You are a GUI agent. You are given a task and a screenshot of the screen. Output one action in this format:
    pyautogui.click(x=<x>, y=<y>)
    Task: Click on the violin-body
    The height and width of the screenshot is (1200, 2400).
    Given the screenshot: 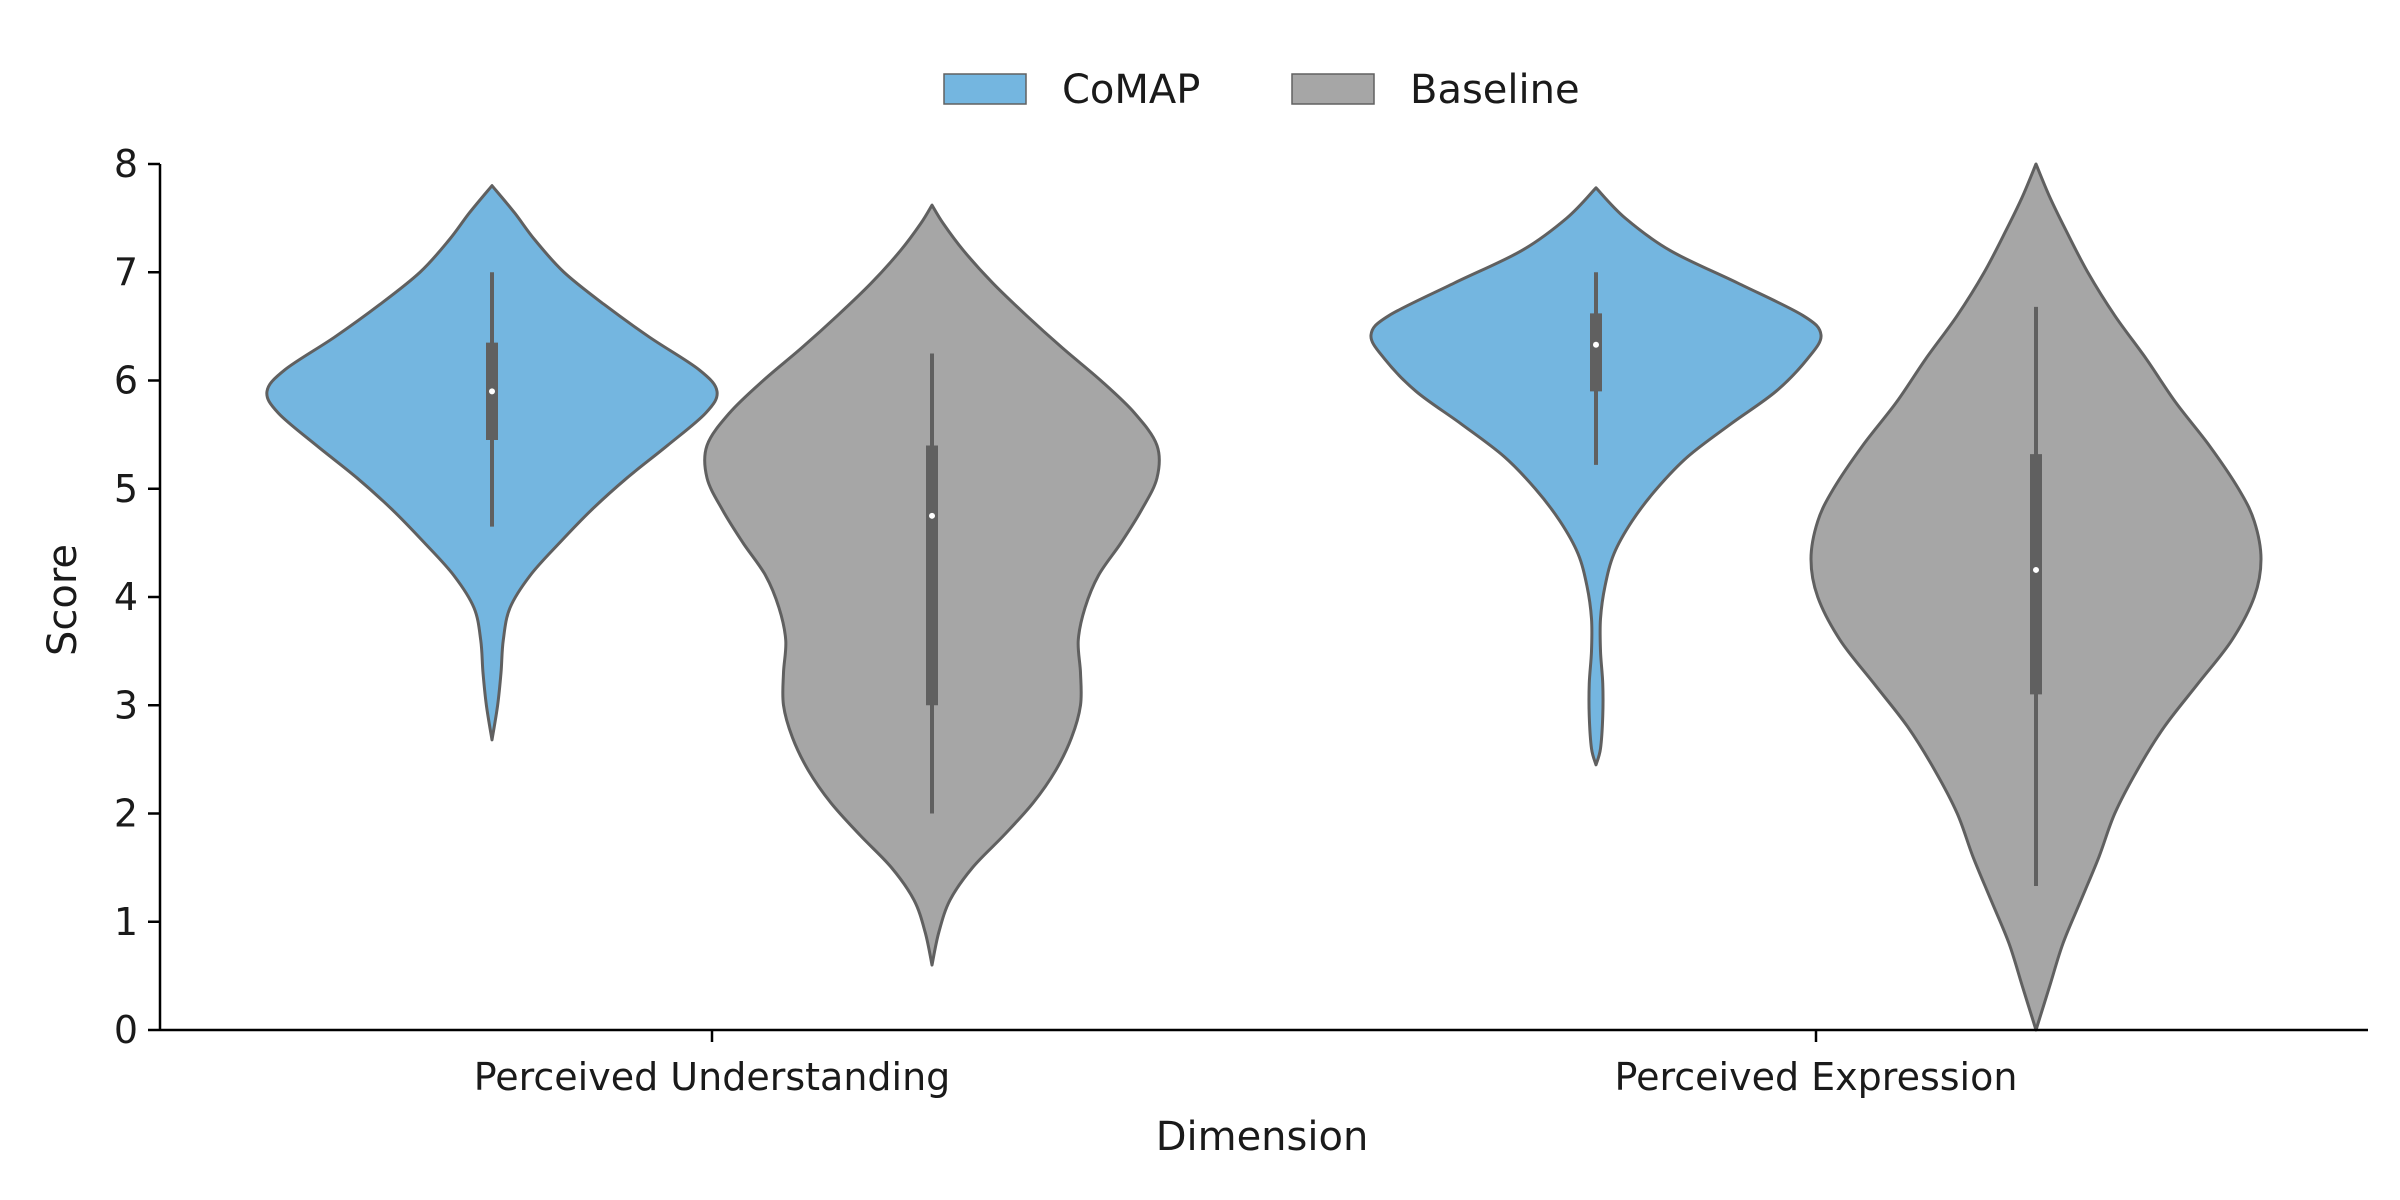 What is the action you would take?
    pyautogui.click(x=1596, y=476)
    